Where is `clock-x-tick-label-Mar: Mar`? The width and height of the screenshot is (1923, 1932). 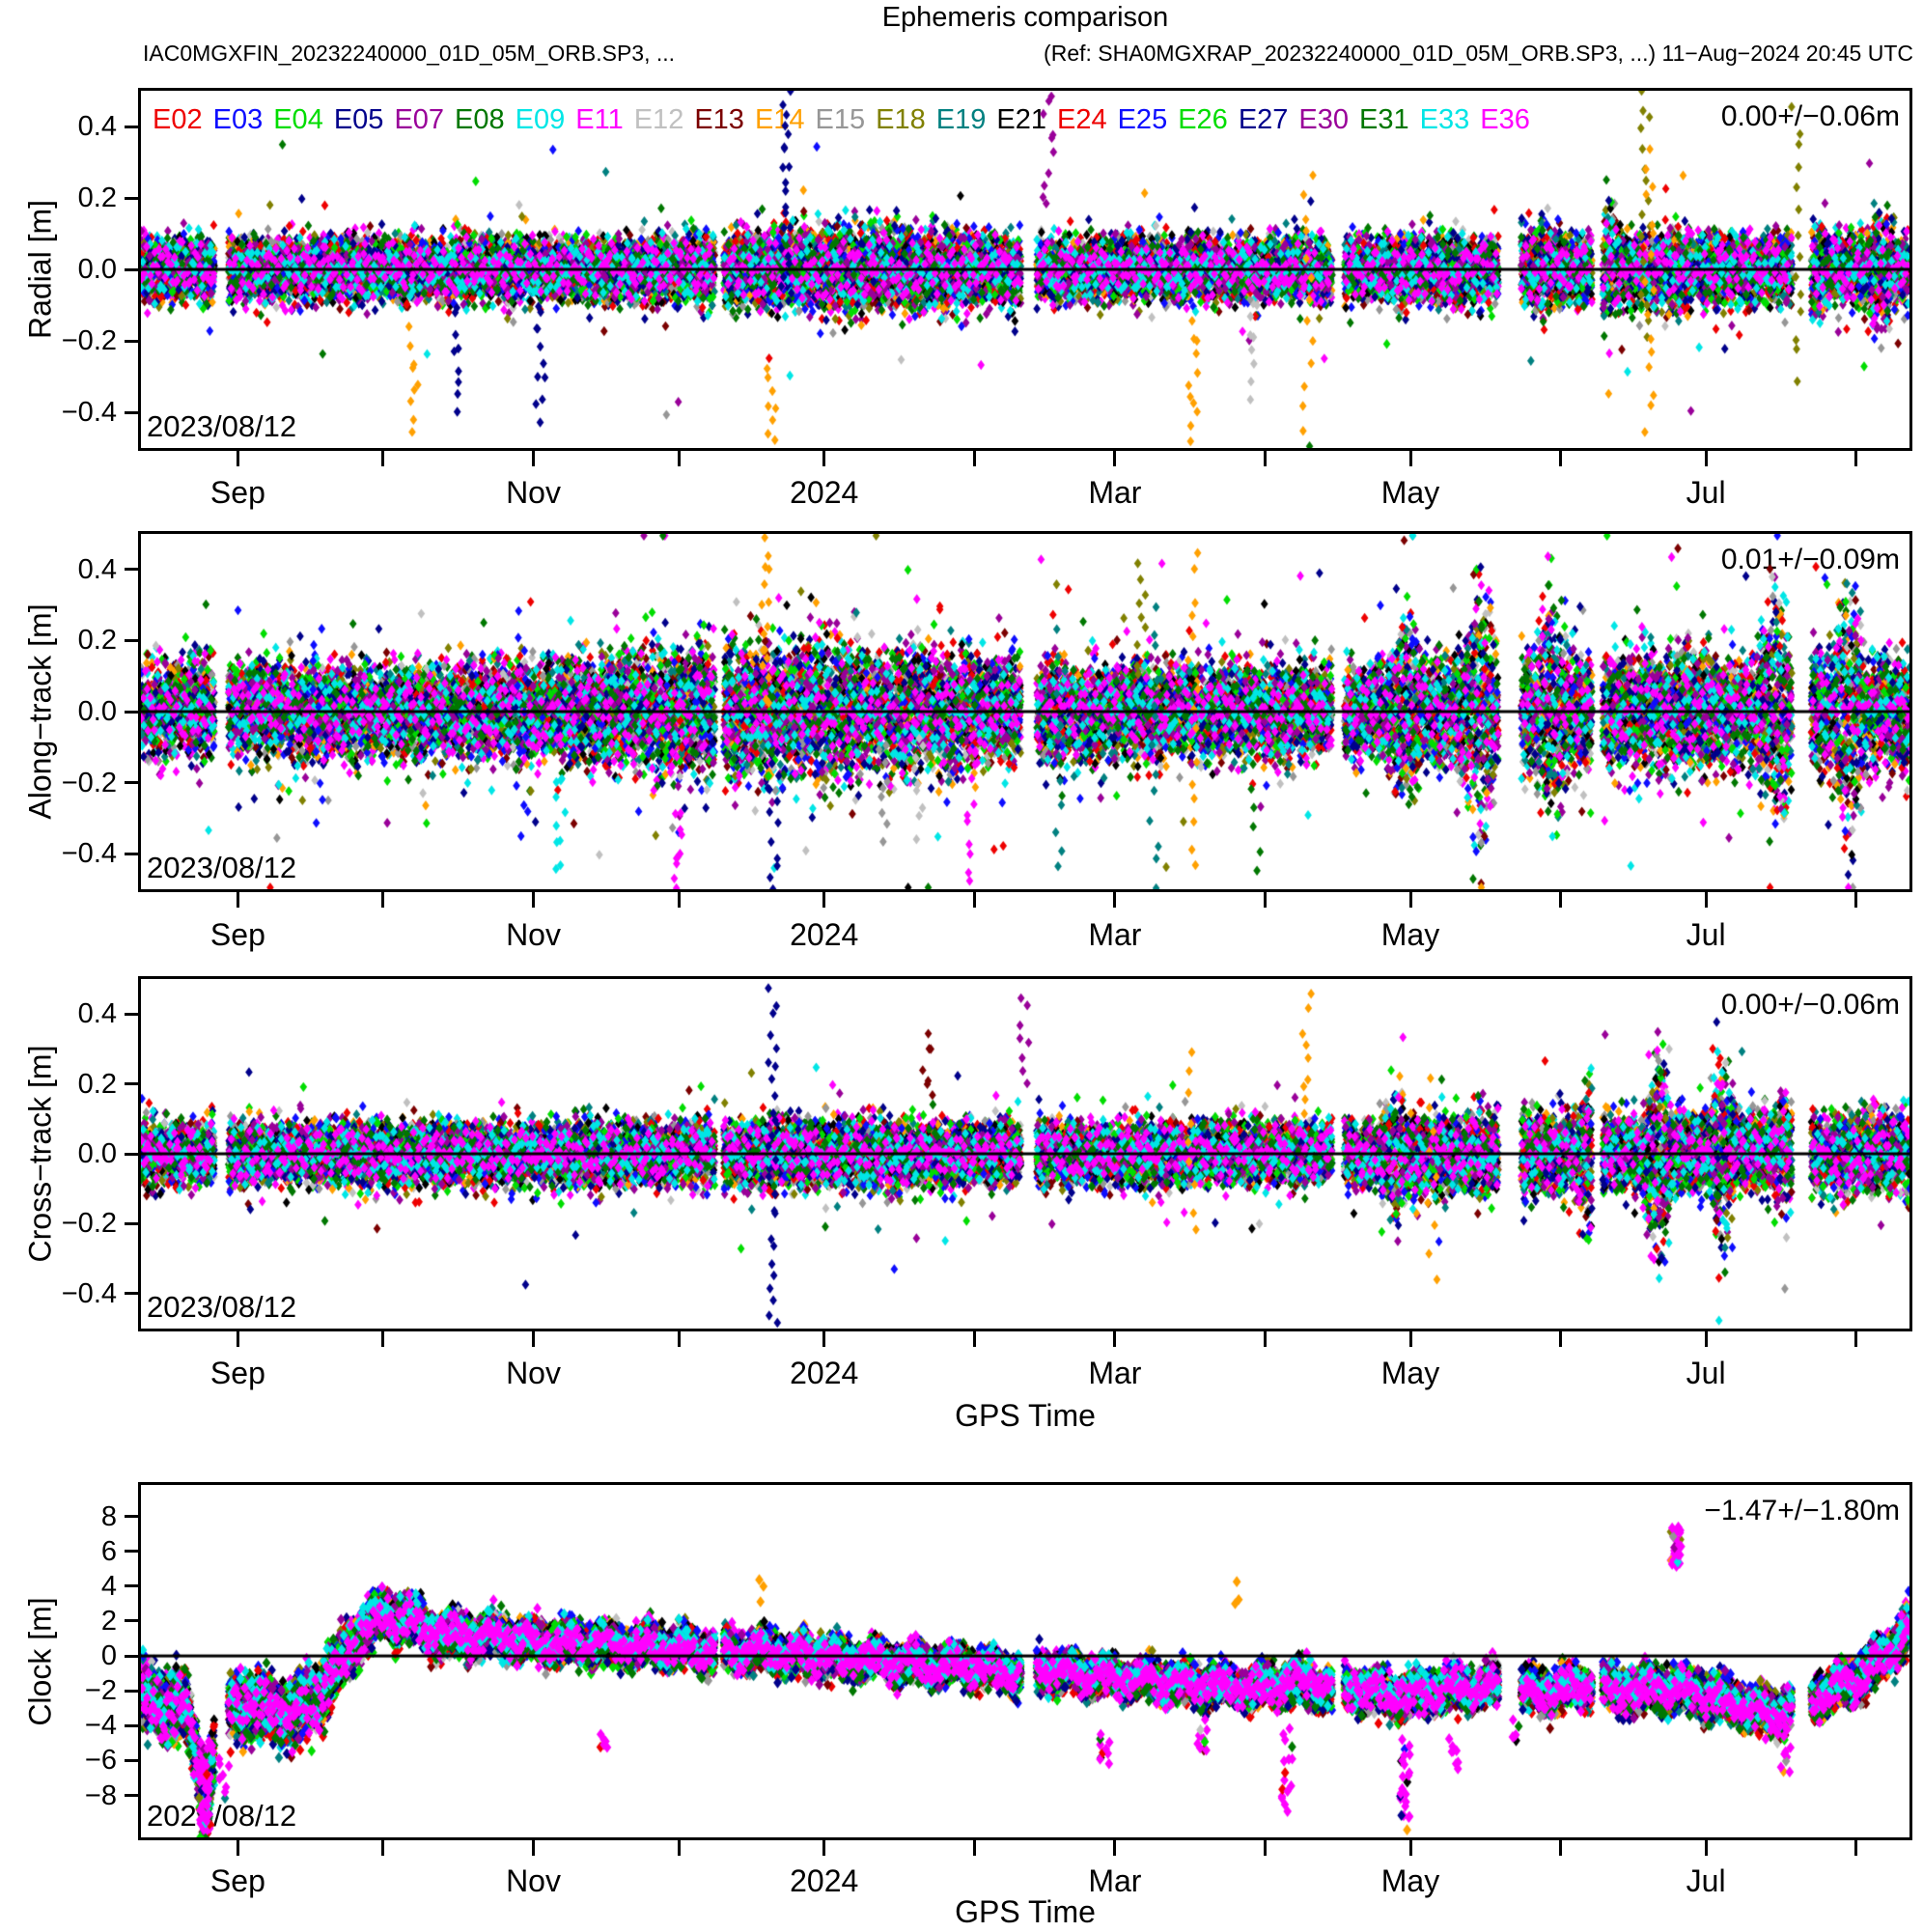 clock-x-tick-label-Mar: Mar is located at coordinates (1115, 1881).